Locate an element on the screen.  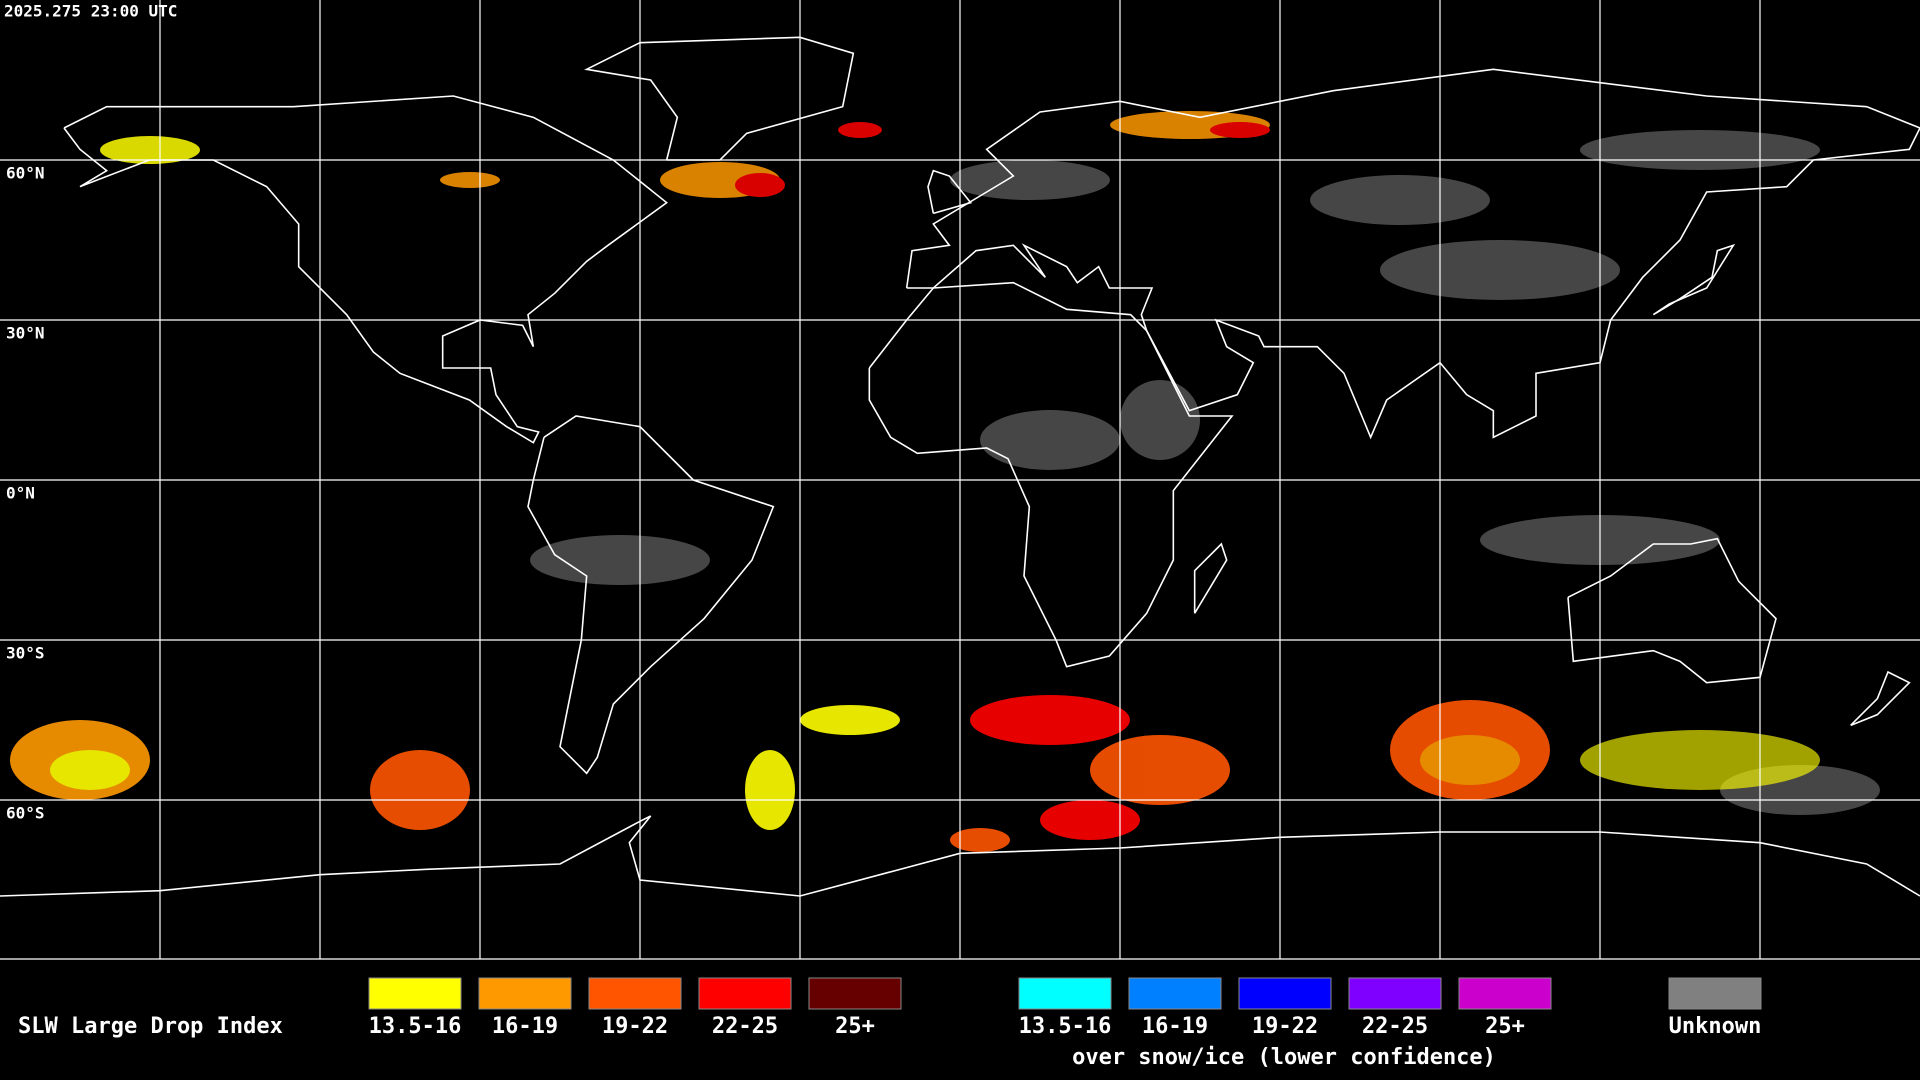
latitude-label: 30°S is located at coordinates (25, 653).